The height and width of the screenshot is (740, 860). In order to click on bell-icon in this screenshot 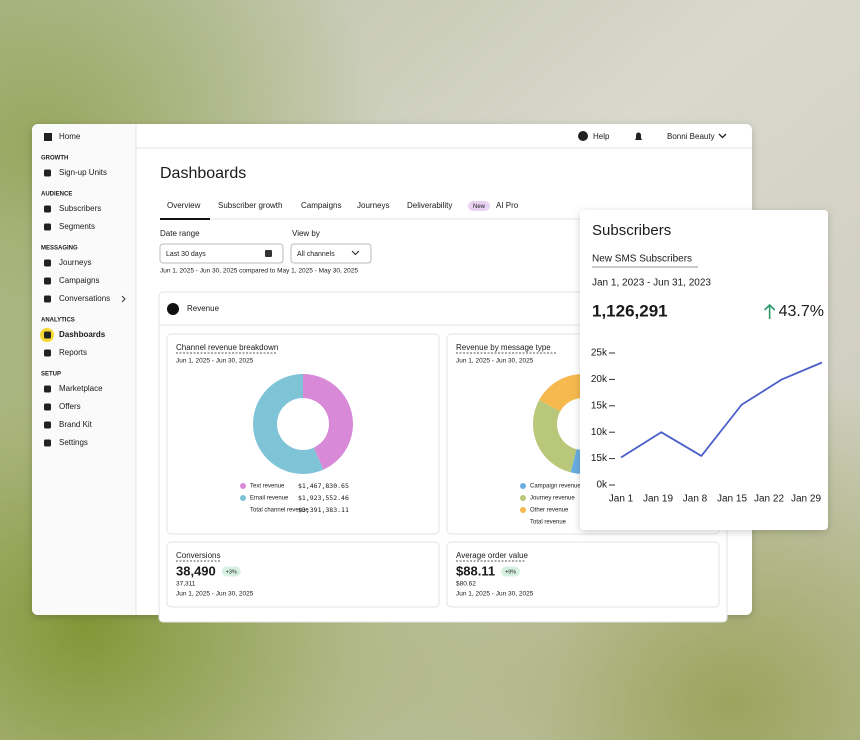, I will do `click(638, 136)`.